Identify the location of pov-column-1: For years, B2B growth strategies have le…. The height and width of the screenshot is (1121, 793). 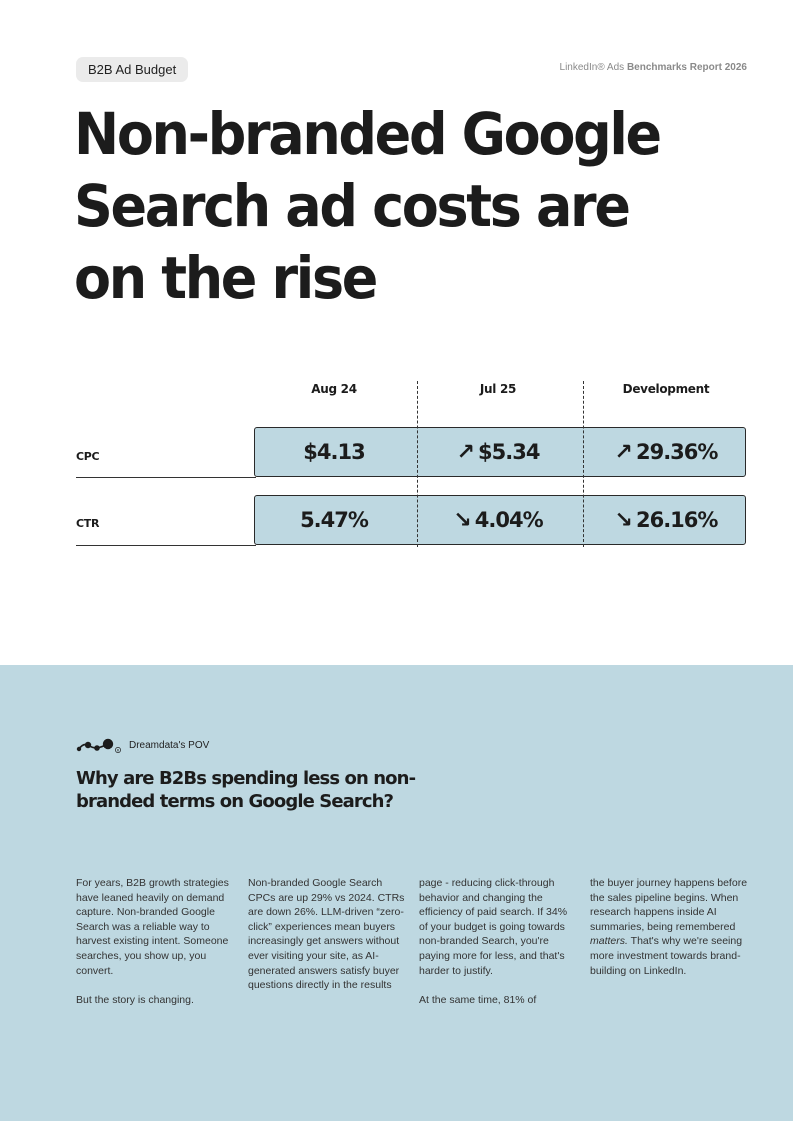
(155, 949).